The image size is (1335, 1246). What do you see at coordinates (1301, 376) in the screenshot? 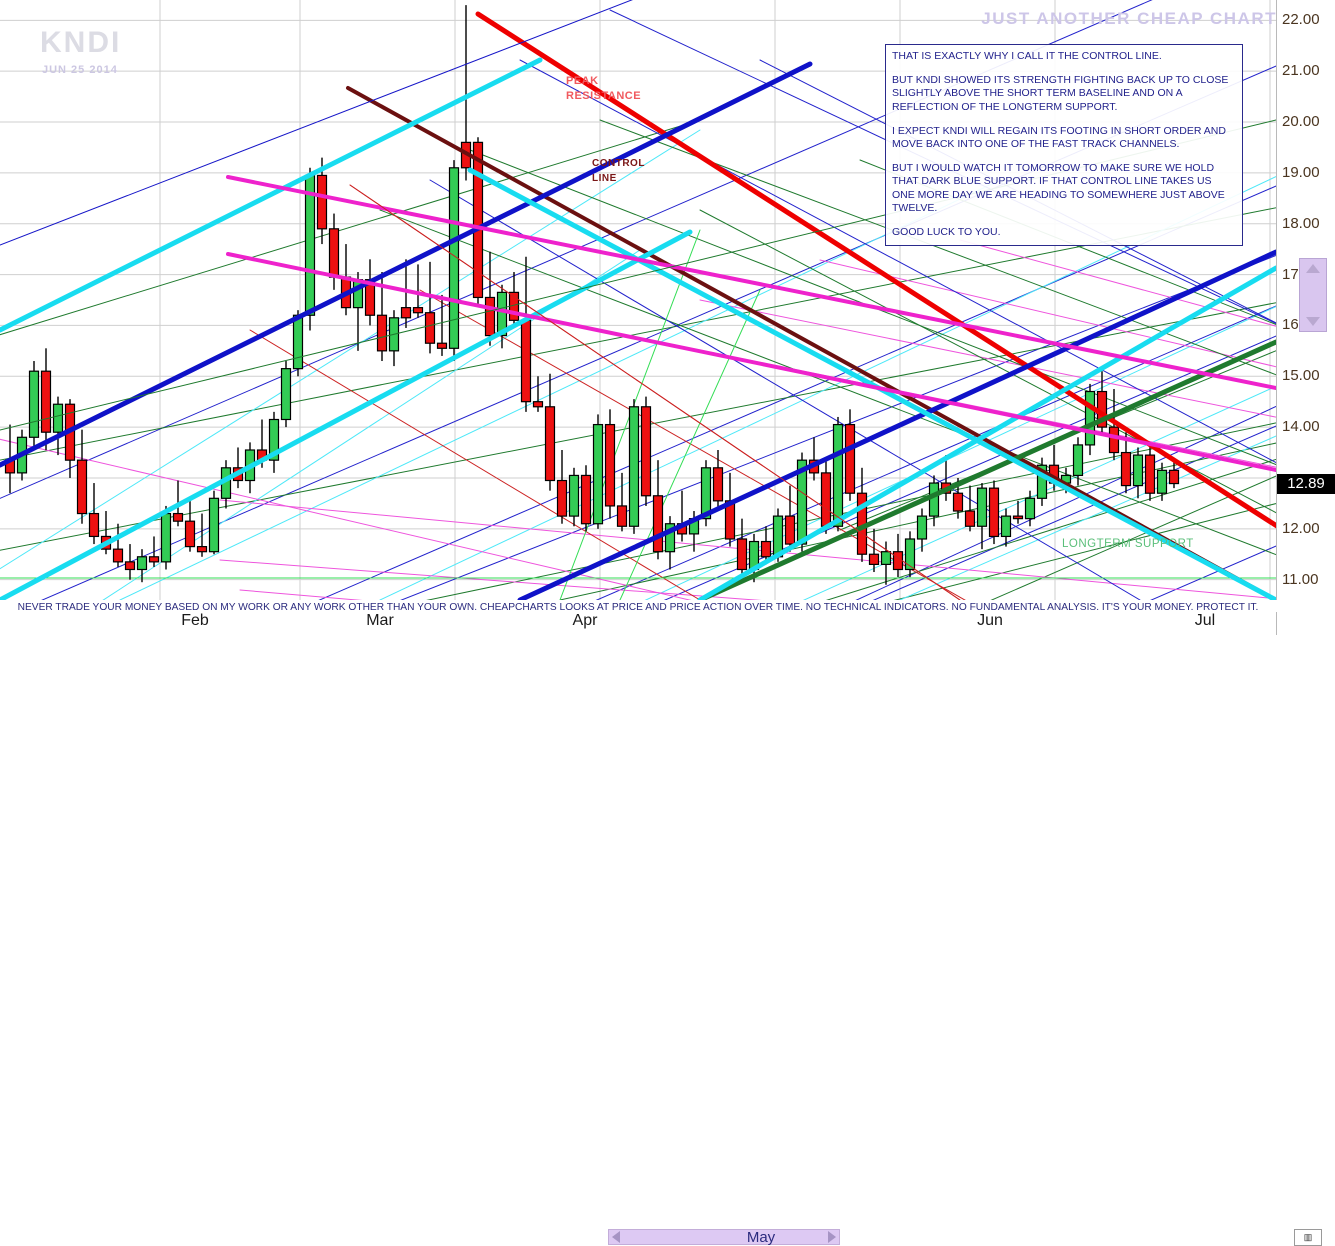
I see `price-tick: 15.00` at bounding box center [1301, 376].